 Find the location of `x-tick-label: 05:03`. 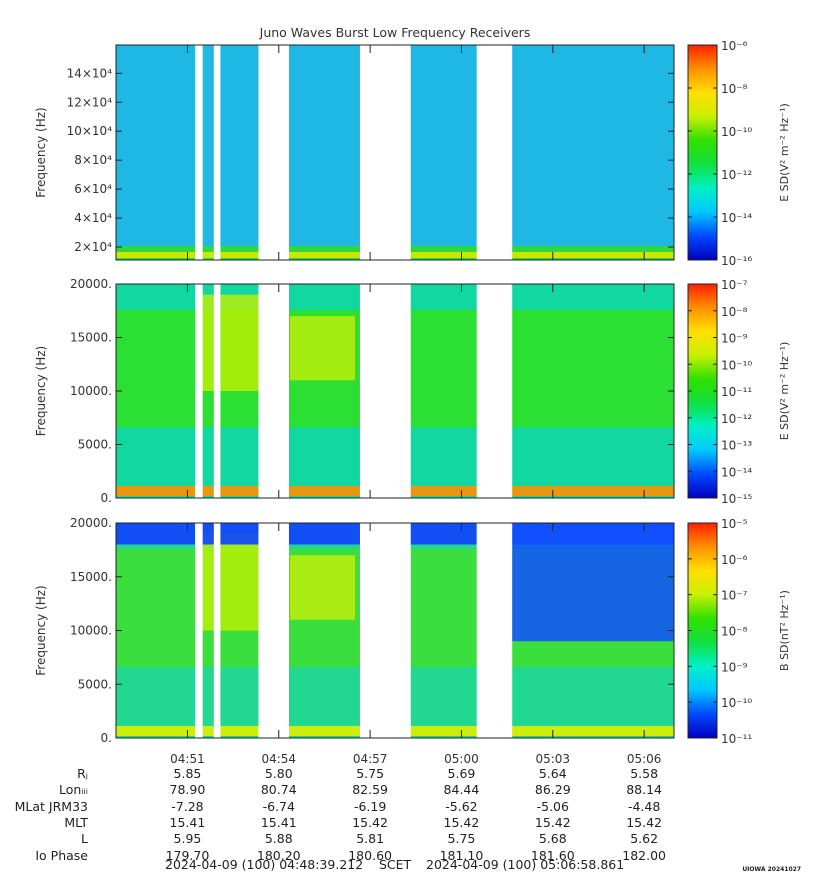

x-tick-label: 05:03 is located at coordinates (552, 759).